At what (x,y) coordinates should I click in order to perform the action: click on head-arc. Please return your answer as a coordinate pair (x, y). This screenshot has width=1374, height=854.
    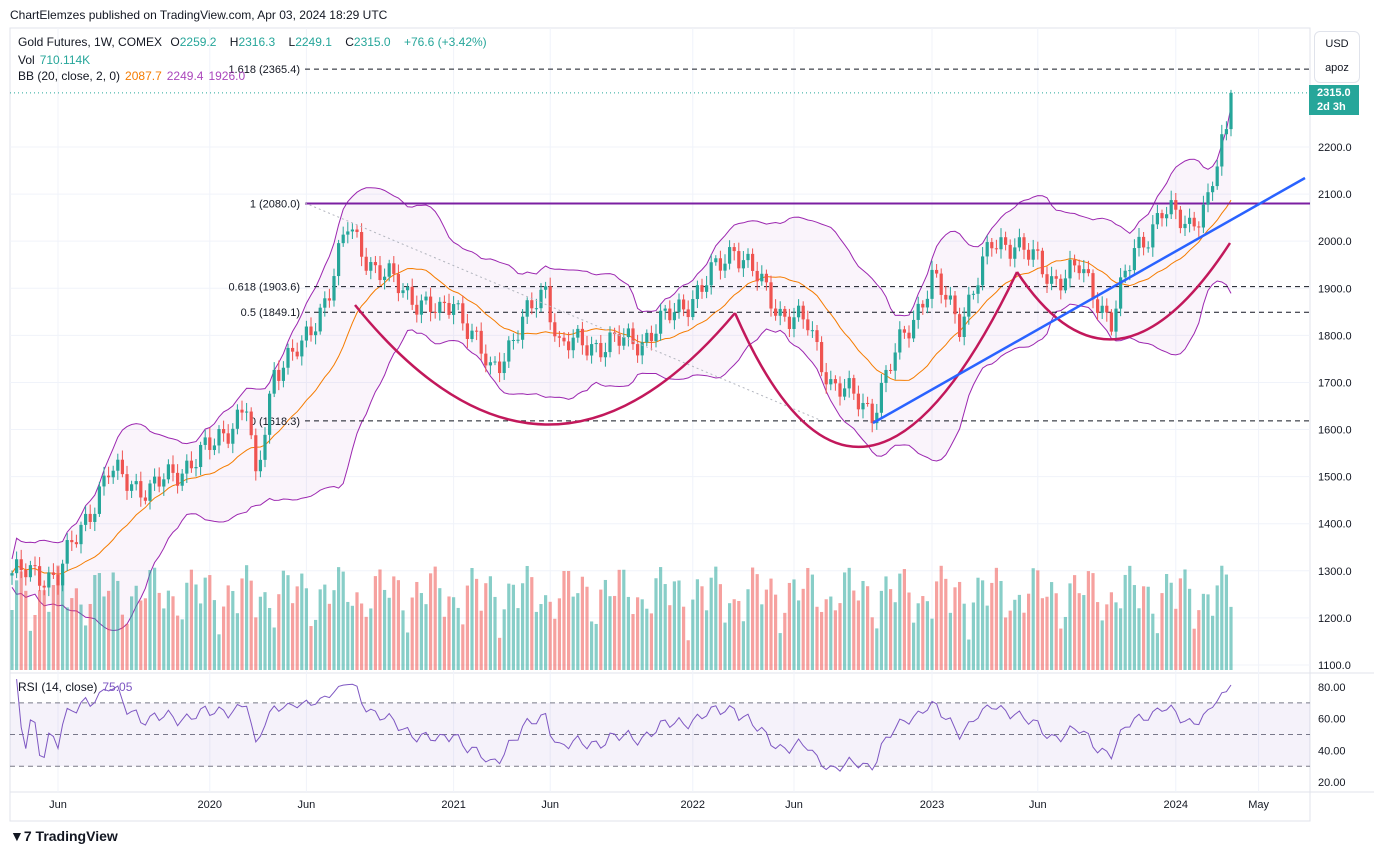
    Looking at the image, I should click on (876, 360).